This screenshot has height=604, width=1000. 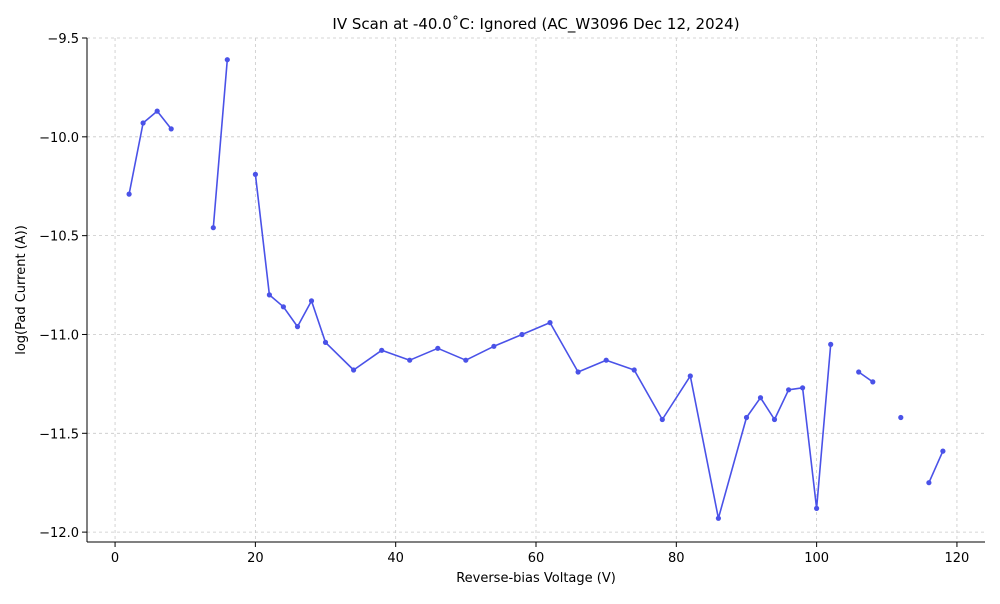 What do you see at coordinates (816, 558) in the screenshot?
I see `x-tick-label: 100` at bounding box center [816, 558].